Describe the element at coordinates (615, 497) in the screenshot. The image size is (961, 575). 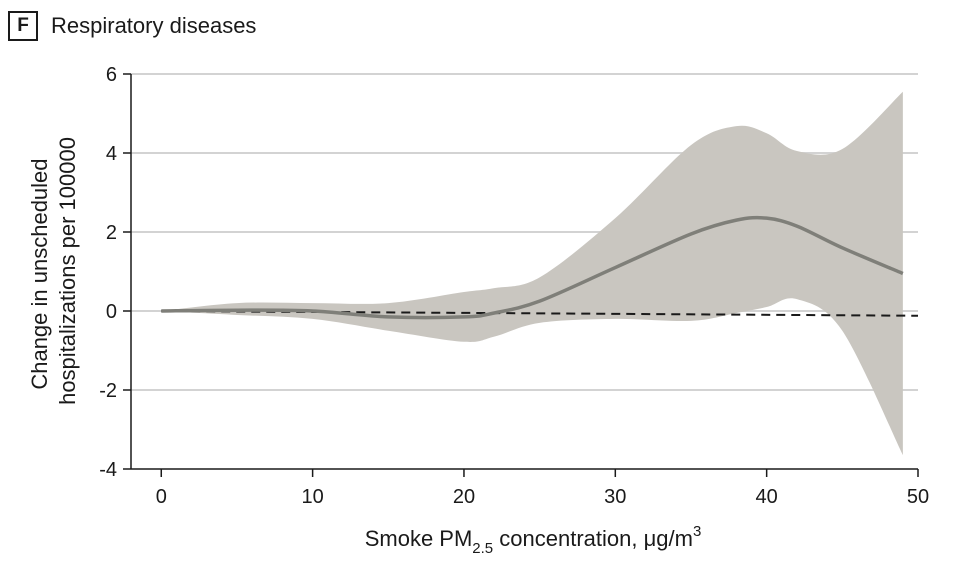
I see `x-tick-label: 30` at that location.